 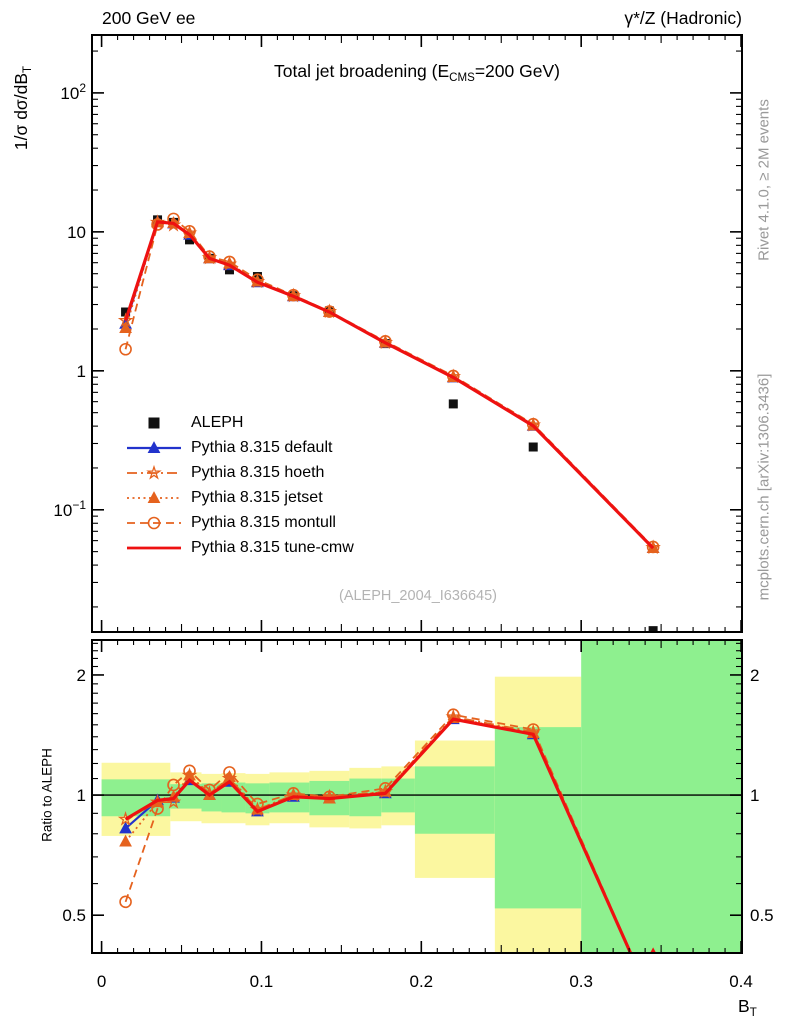 I want to click on ratio-y-tick-label: 2, so click(x=81, y=675).